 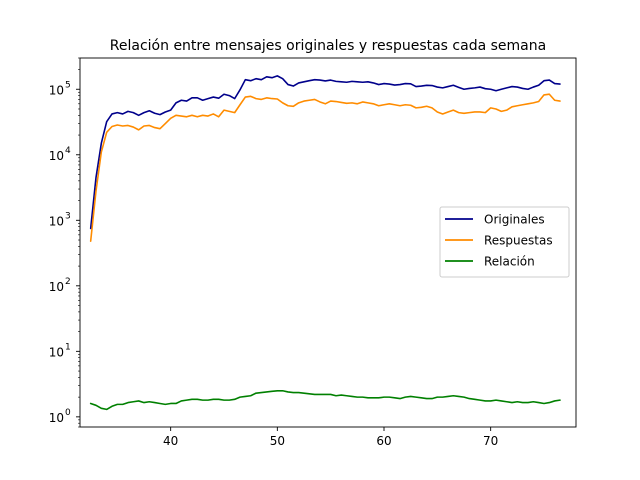 I want to click on legend-box, so click(x=504, y=242).